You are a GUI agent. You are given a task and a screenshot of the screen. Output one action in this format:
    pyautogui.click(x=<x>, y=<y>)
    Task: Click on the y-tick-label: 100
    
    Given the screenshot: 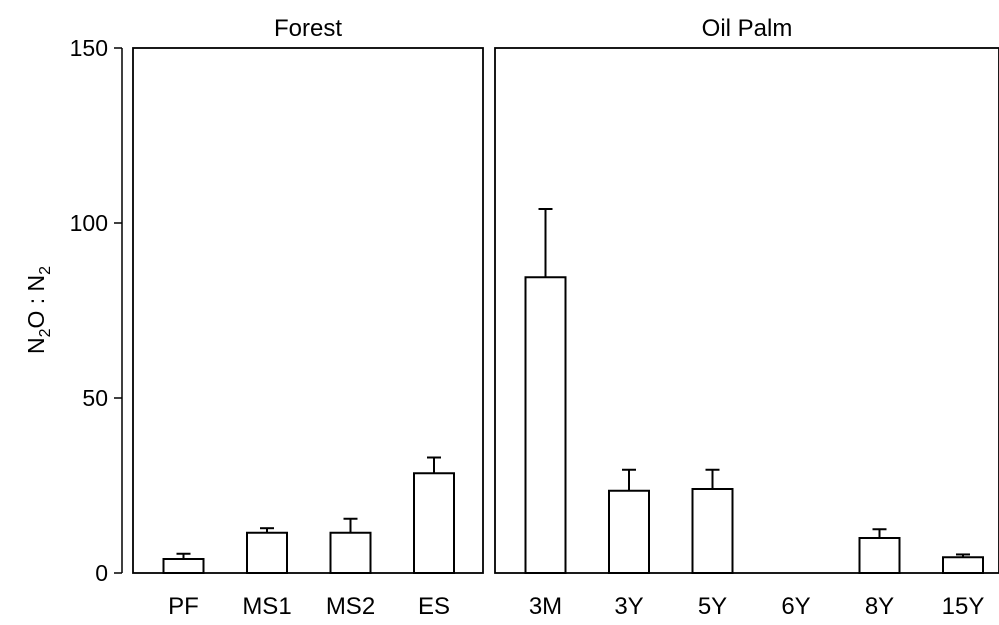 What is the action you would take?
    pyautogui.click(x=89, y=223)
    